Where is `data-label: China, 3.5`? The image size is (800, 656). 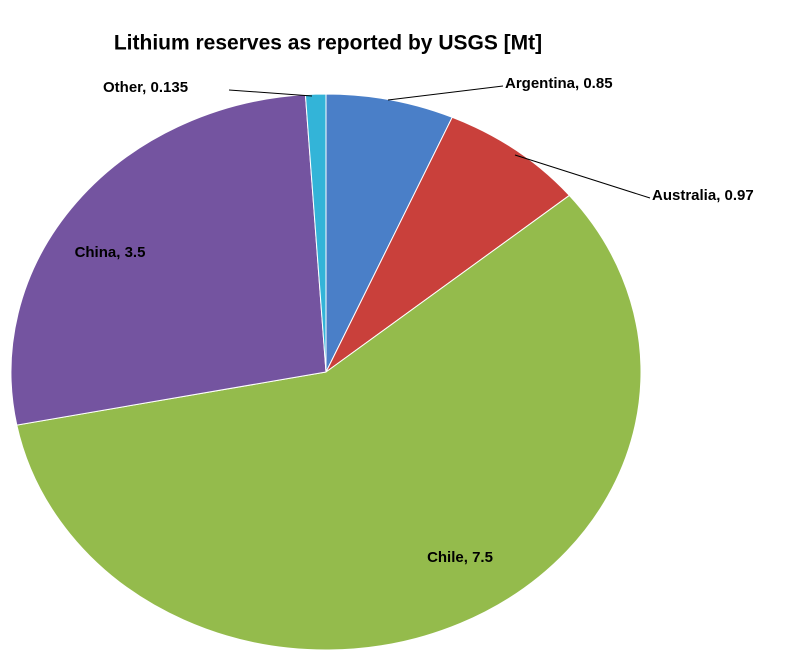 data-label: China, 3.5 is located at coordinates (110, 252).